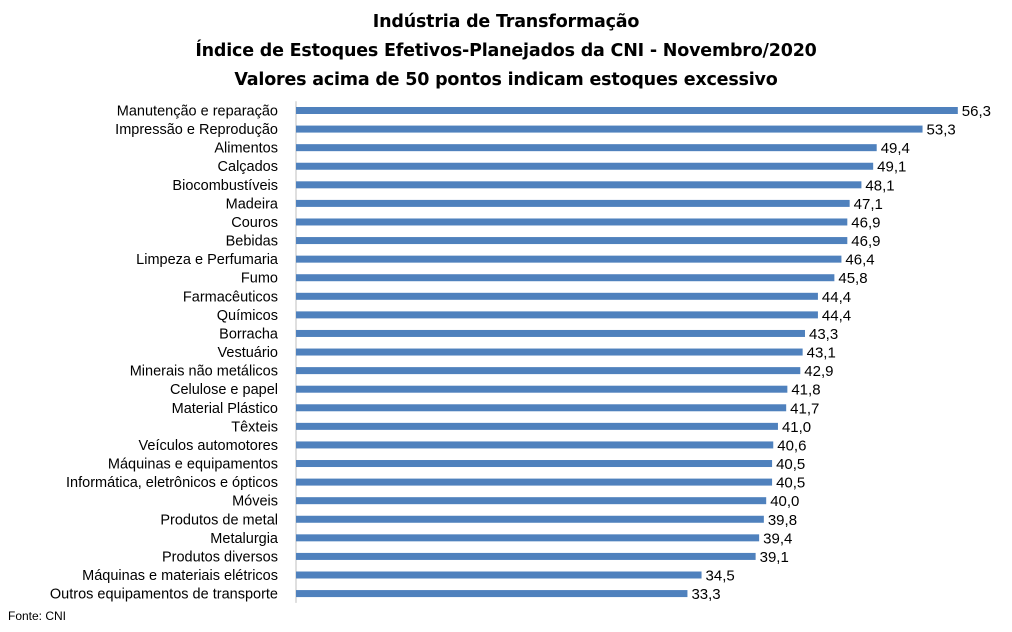 This screenshot has width=1012, height=632. What do you see at coordinates (720, 576) in the screenshot?
I see `data-label: 34,5` at bounding box center [720, 576].